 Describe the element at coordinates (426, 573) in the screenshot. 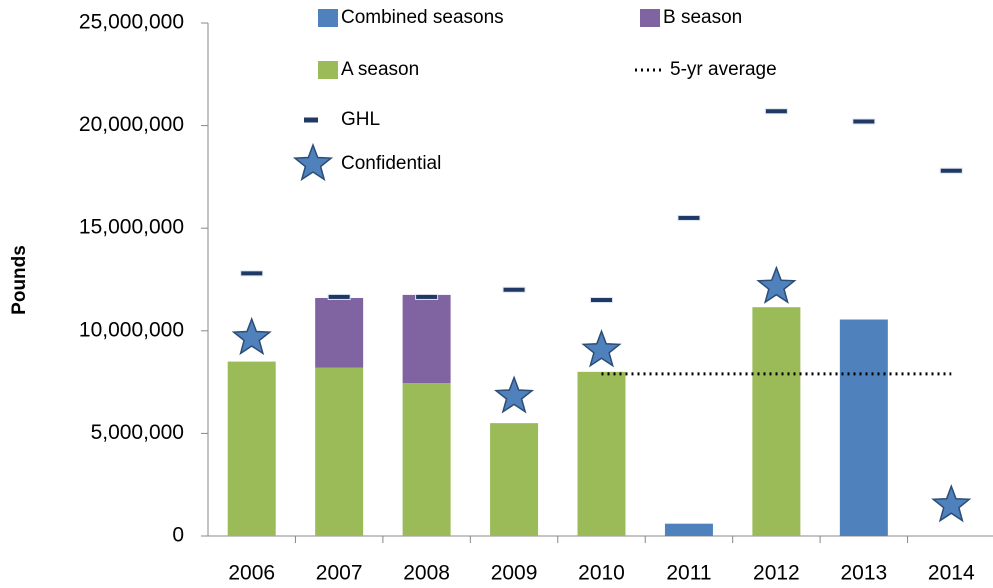

I see `x-tick-label: 2008` at that location.